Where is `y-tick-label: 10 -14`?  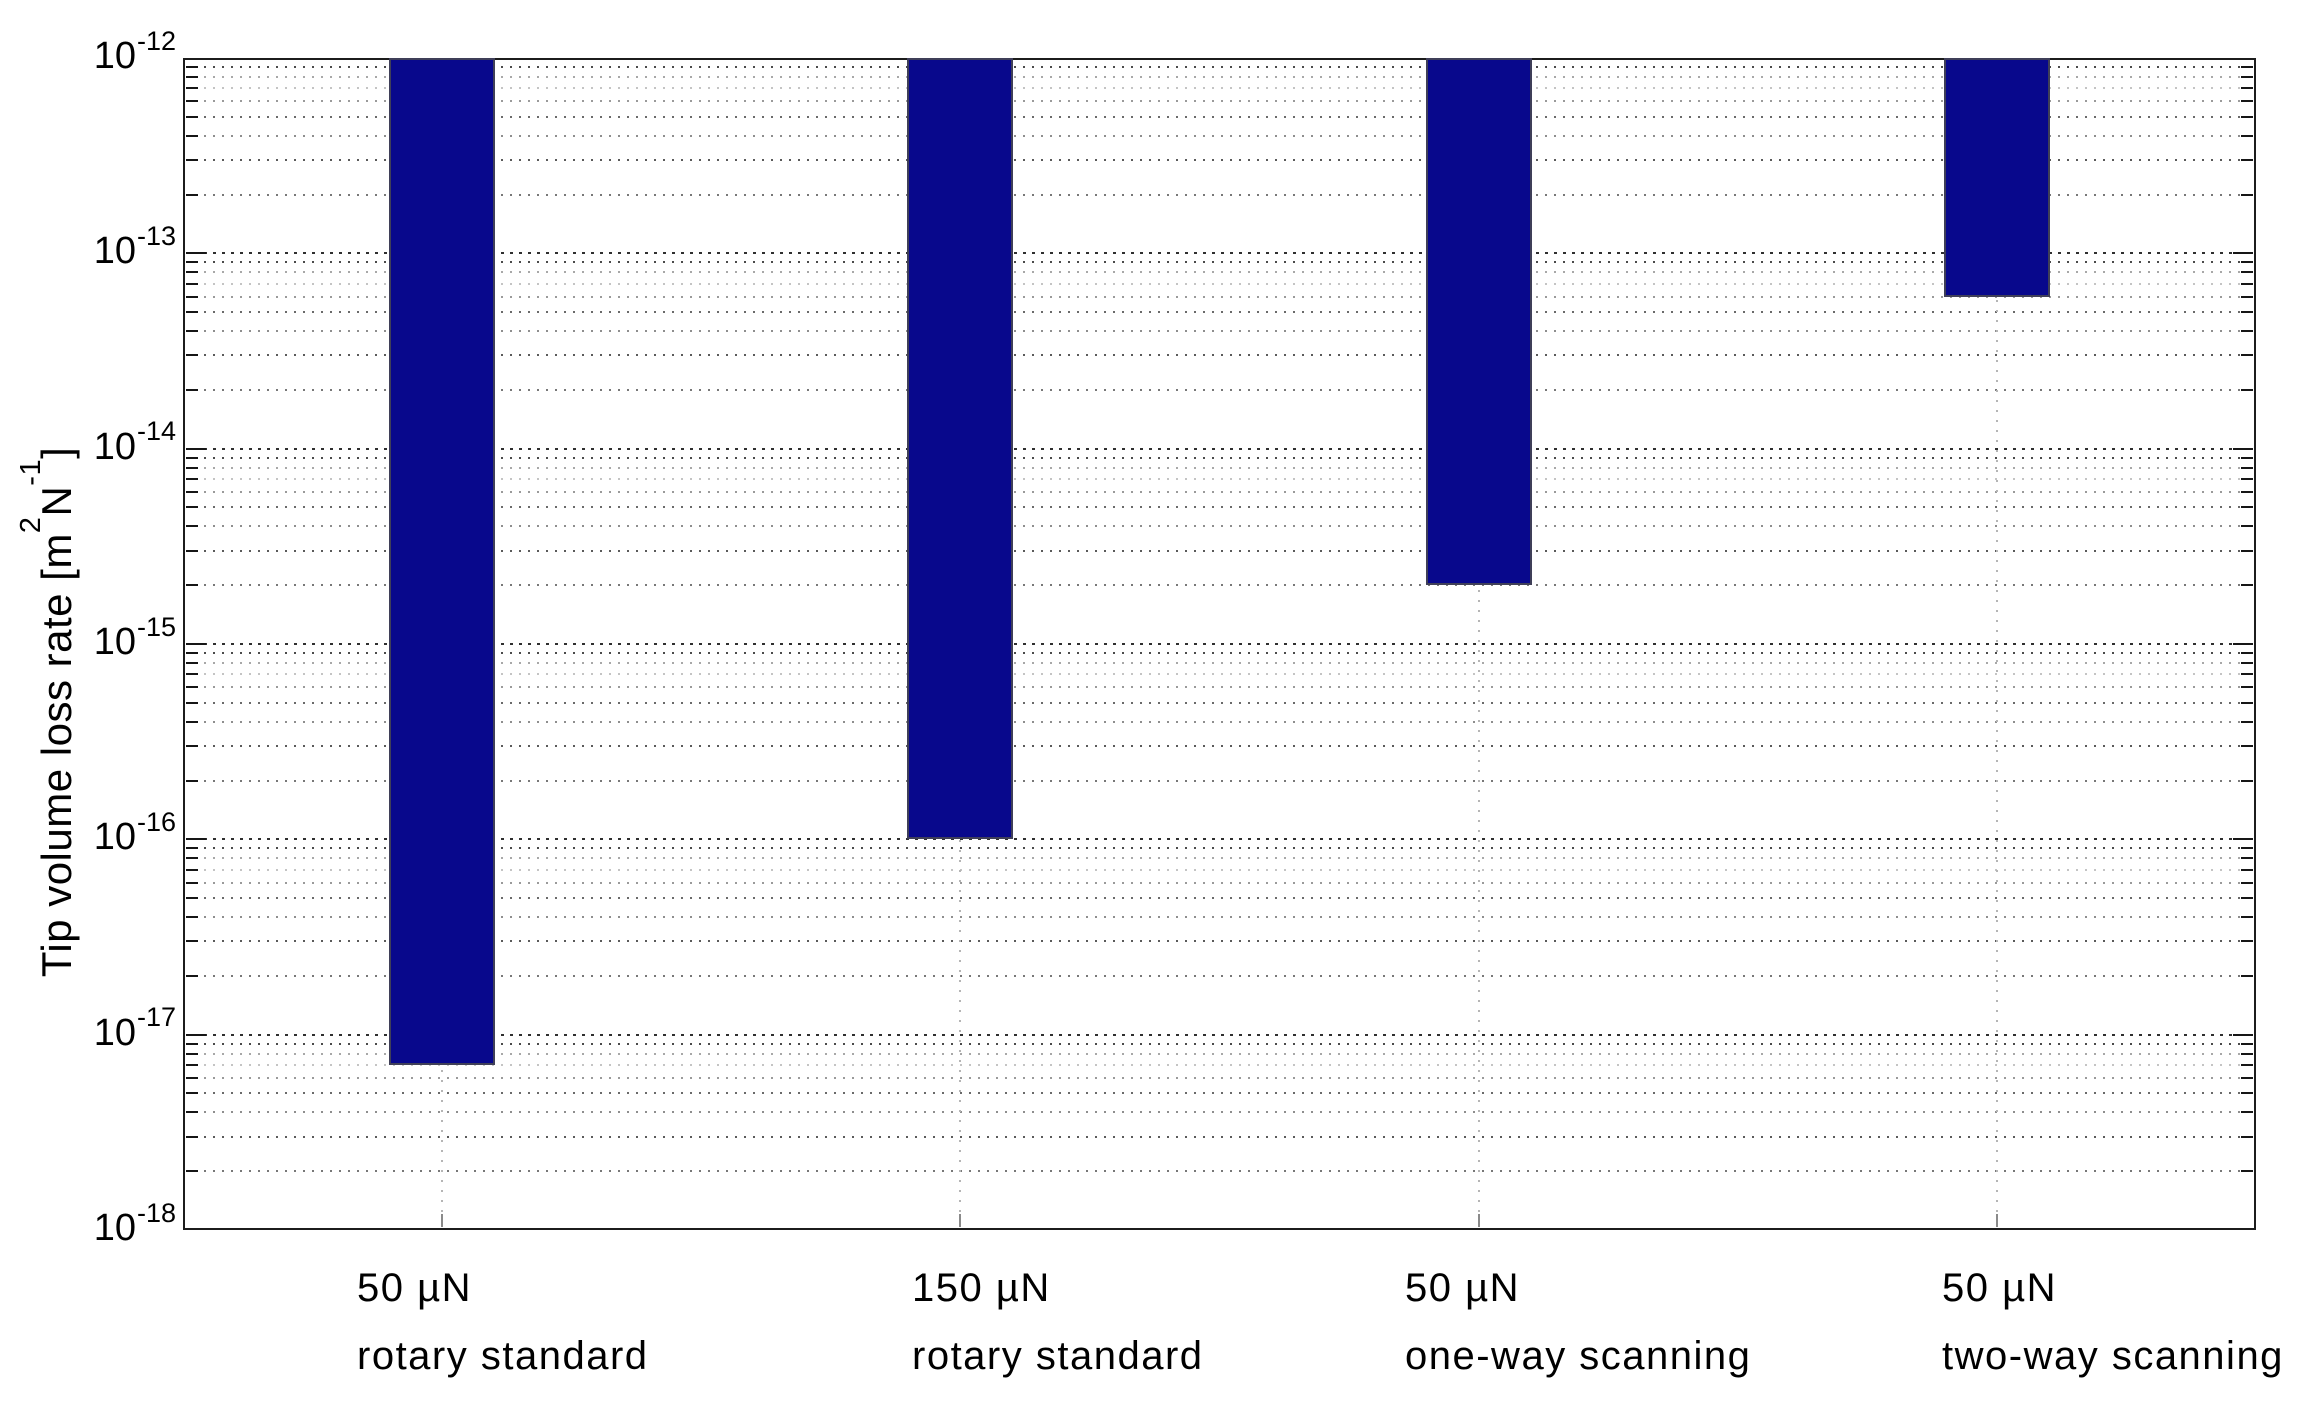 y-tick-label: 10 -14 is located at coordinates (135, 447).